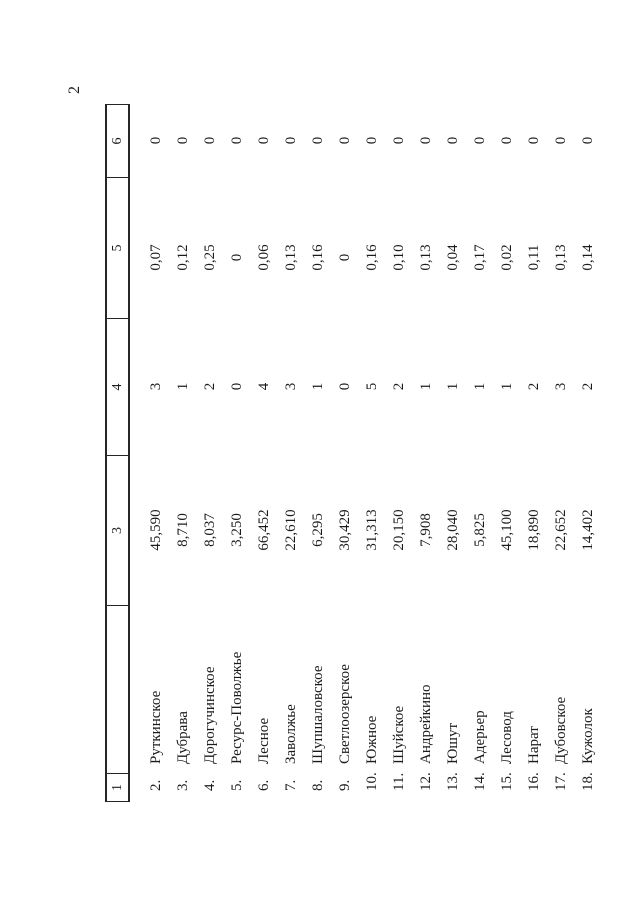  What do you see at coordinates (291, 453) in the screenshot?
I see `table-row: 7. Заволжье 22,610 3 0,13 0` at bounding box center [291, 453].